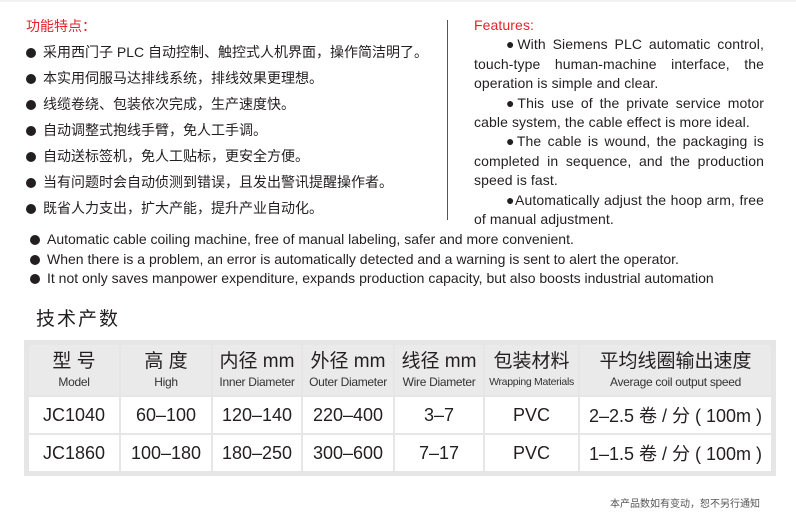 The image size is (796, 520). I want to click on list-item: 自动送标签机，免人工贴标，更安全方便。, so click(227, 159).